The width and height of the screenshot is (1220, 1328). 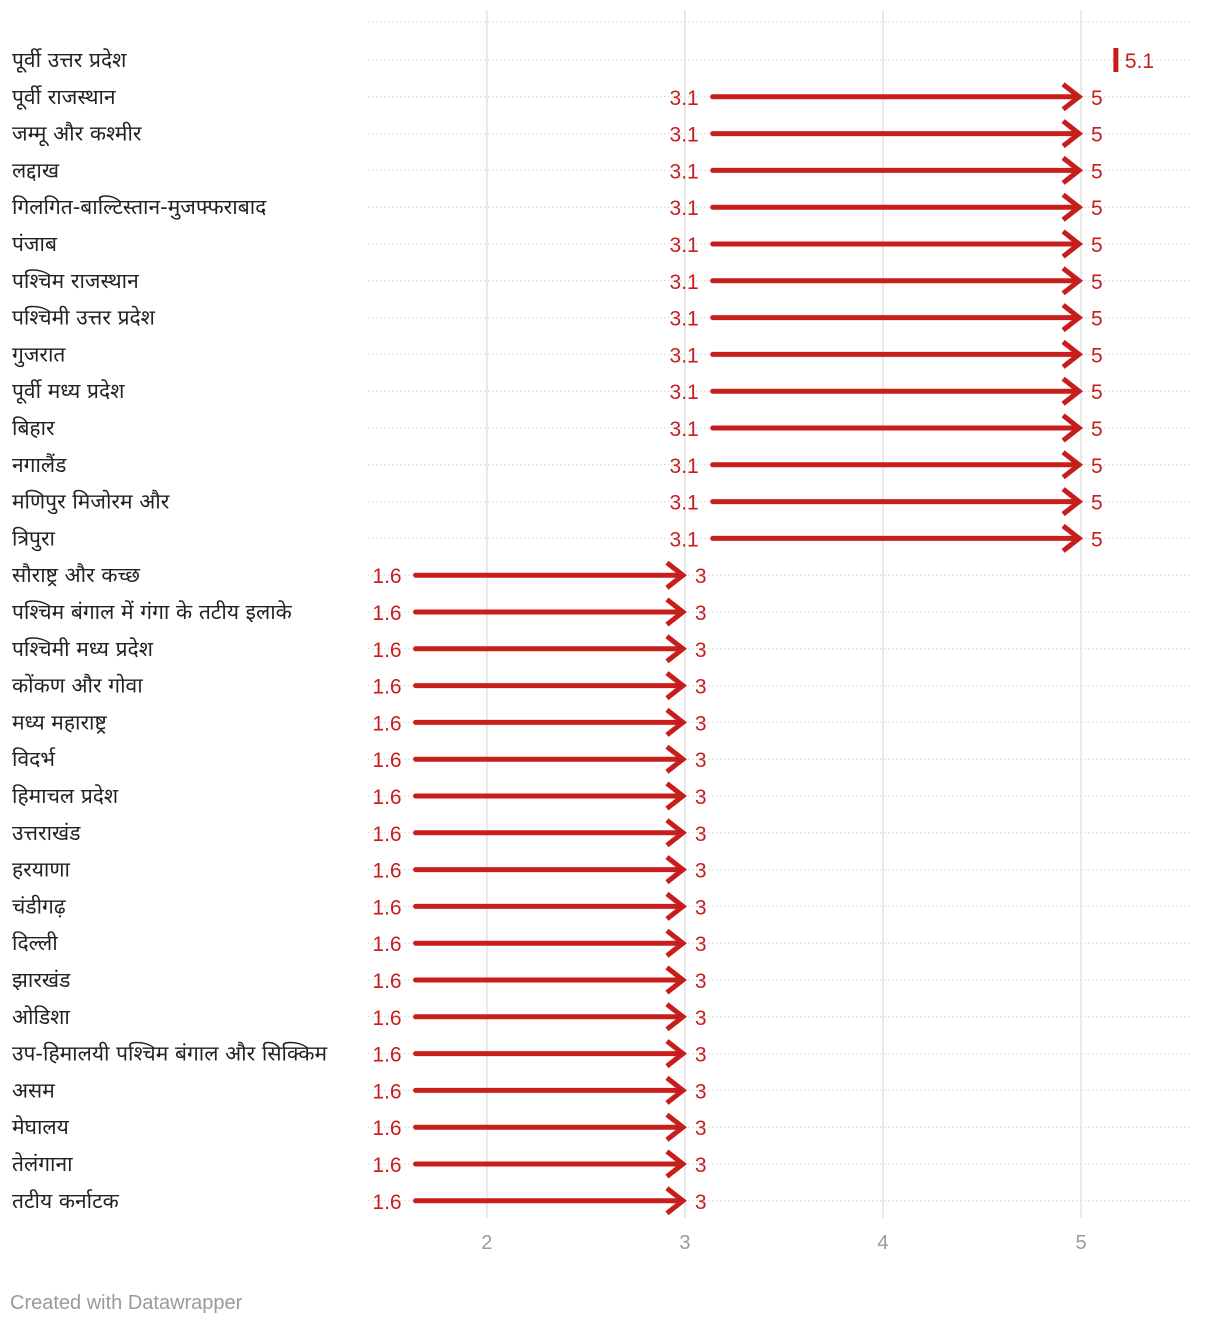 What do you see at coordinates (41, 1017) in the screenshot?
I see `category-label: ओडिशा` at bounding box center [41, 1017].